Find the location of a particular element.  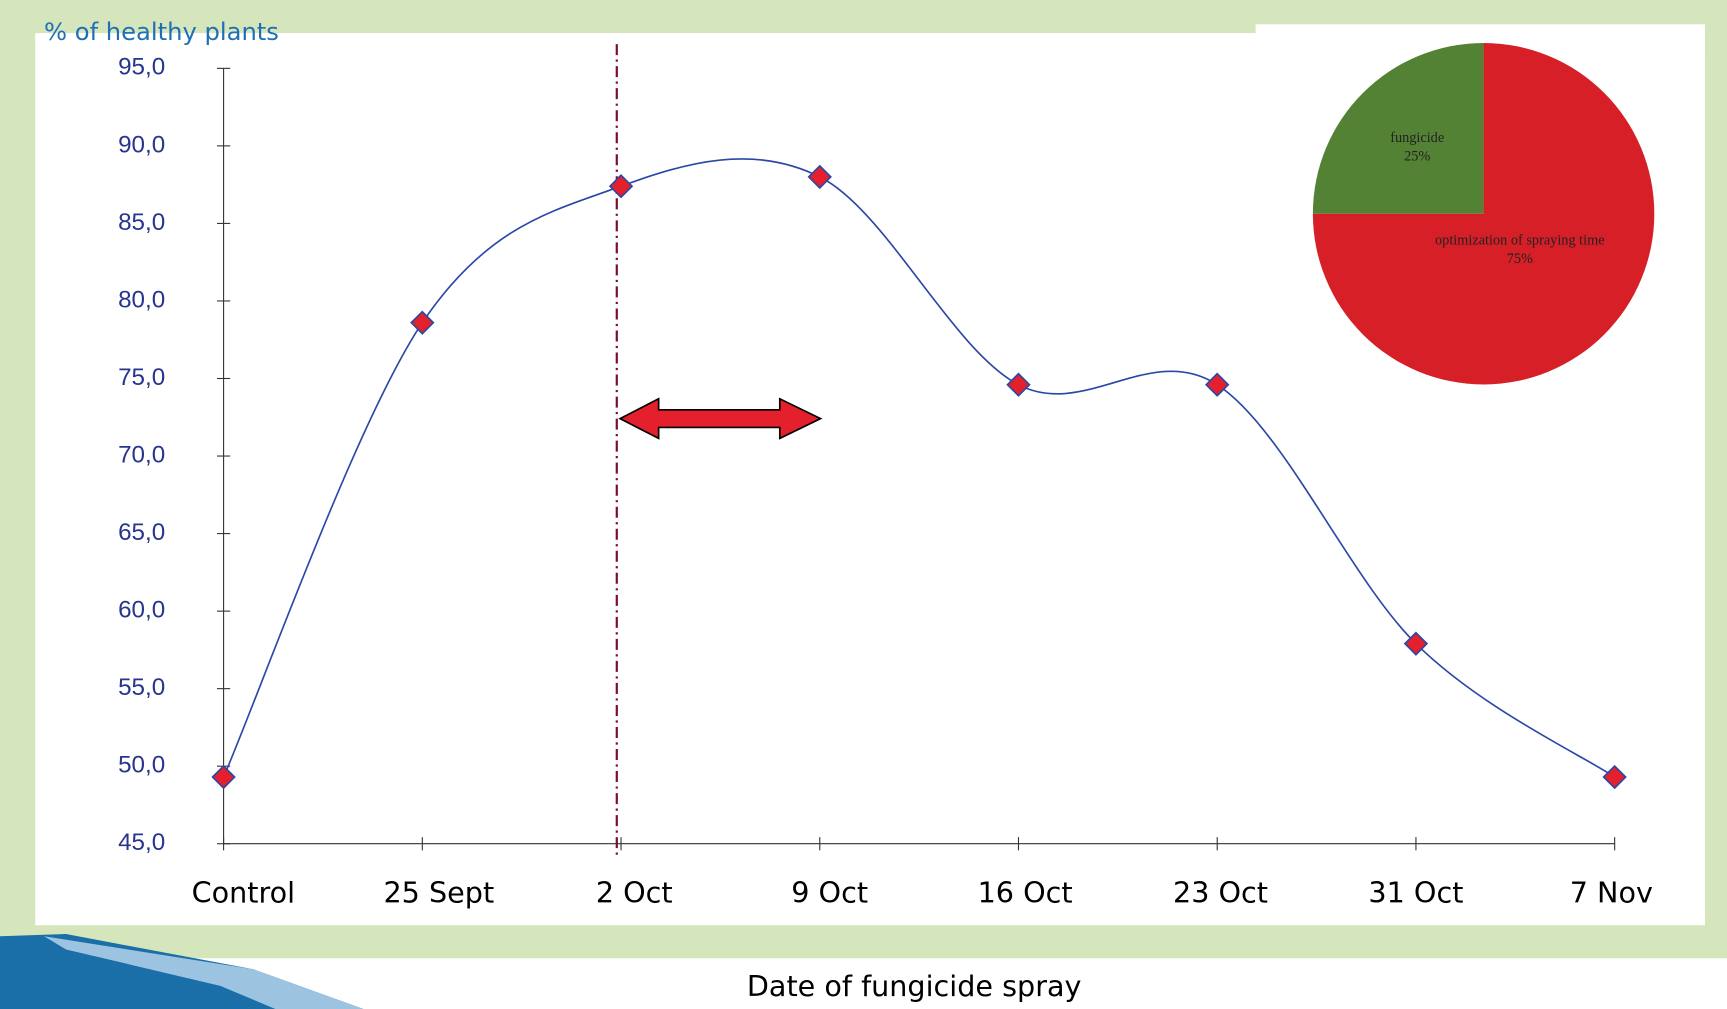

y-tick-label: 60,0 is located at coordinates (141, 610).